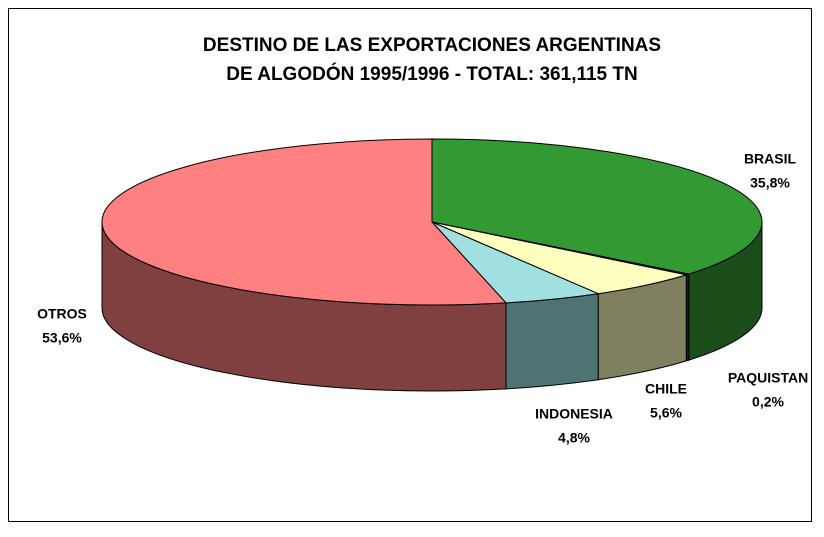  What do you see at coordinates (597, 206) in the screenshot?
I see `pie-slice` at bounding box center [597, 206].